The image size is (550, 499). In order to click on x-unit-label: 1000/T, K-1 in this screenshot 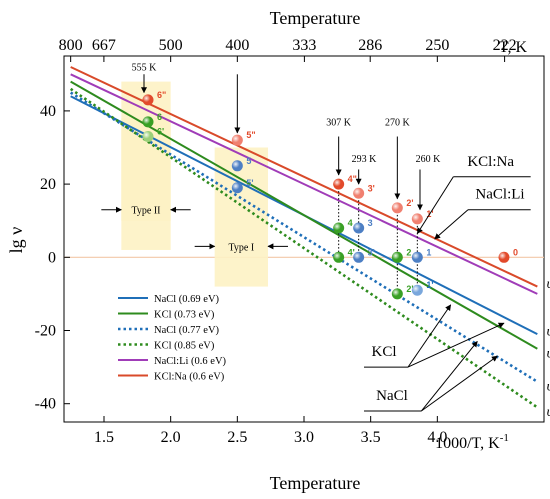, I will do `click(472, 442)`.